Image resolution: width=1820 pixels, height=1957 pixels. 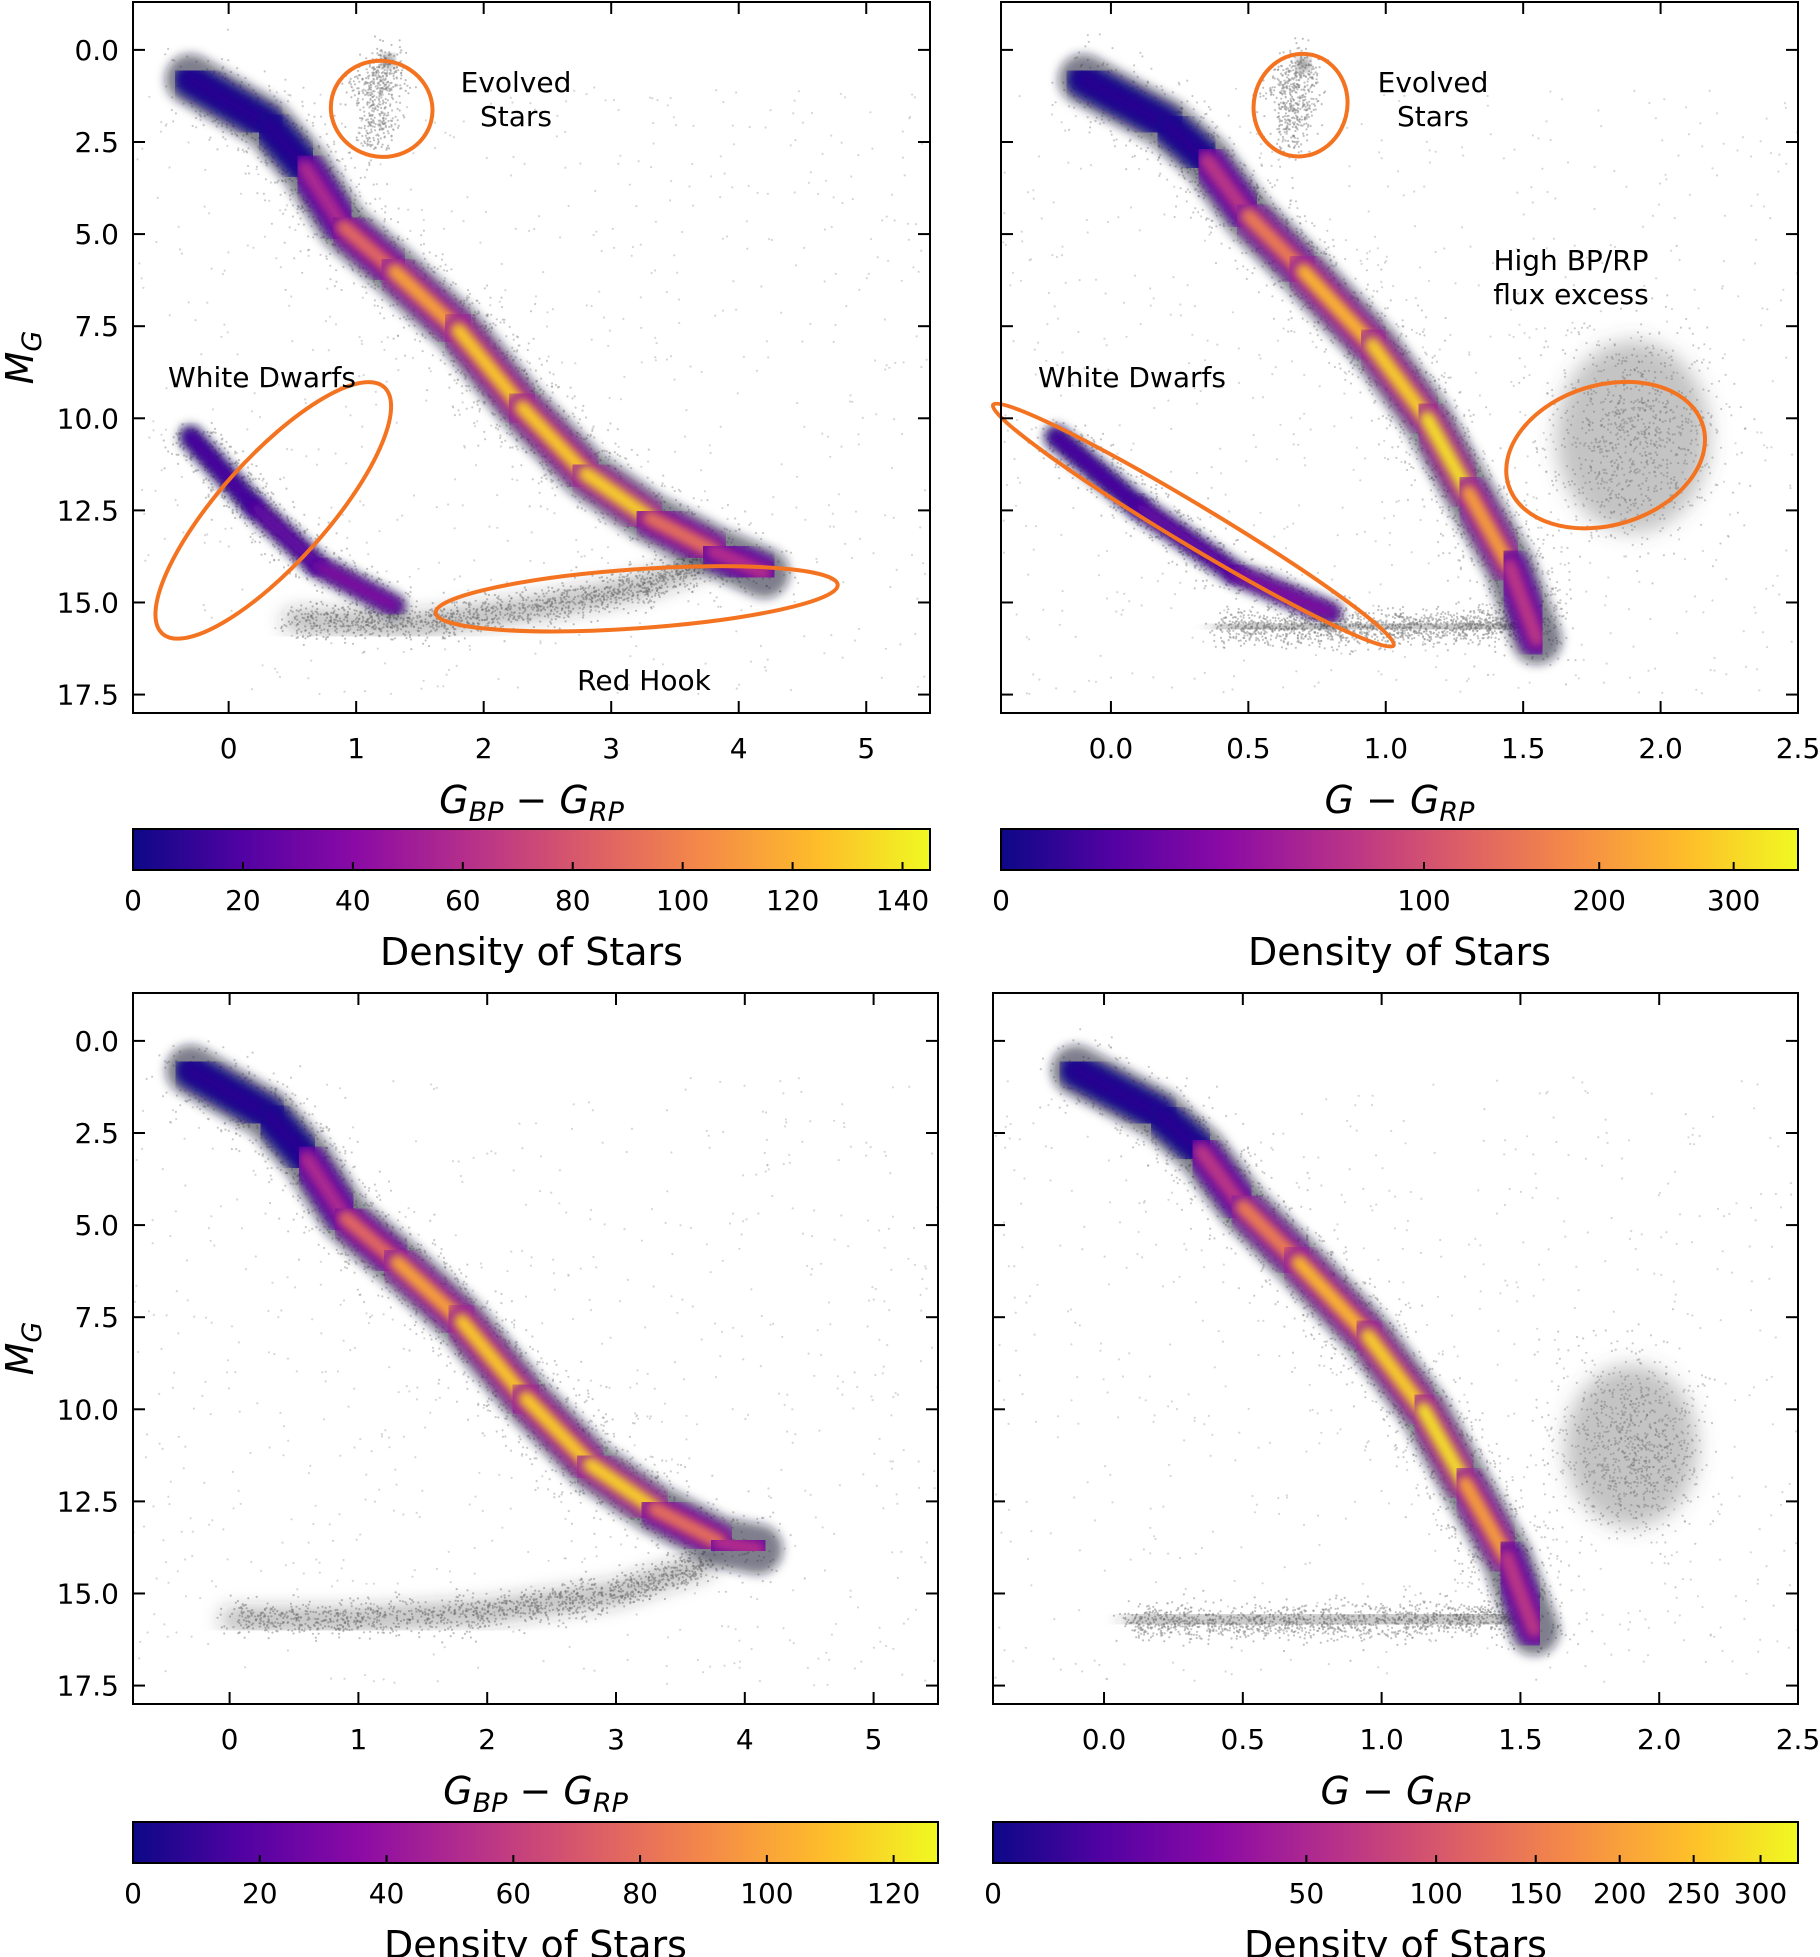 What do you see at coordinates (527, 901) in the screenshot?
I see `colorbar: 0 20 40 60 80 100 120 140 Density of Stars` at bounding box center [527, 901].